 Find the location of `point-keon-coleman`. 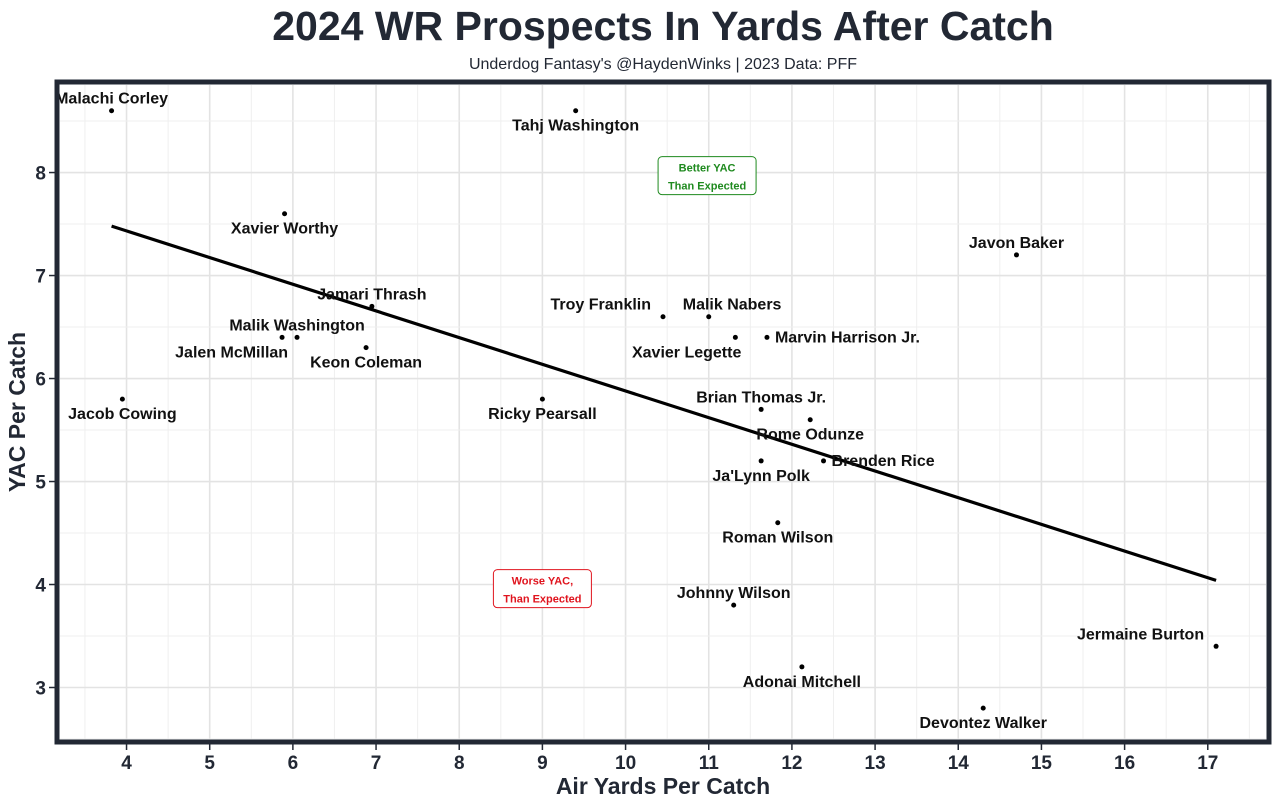

point-keon-coleman is located at coordinates (366, 348).